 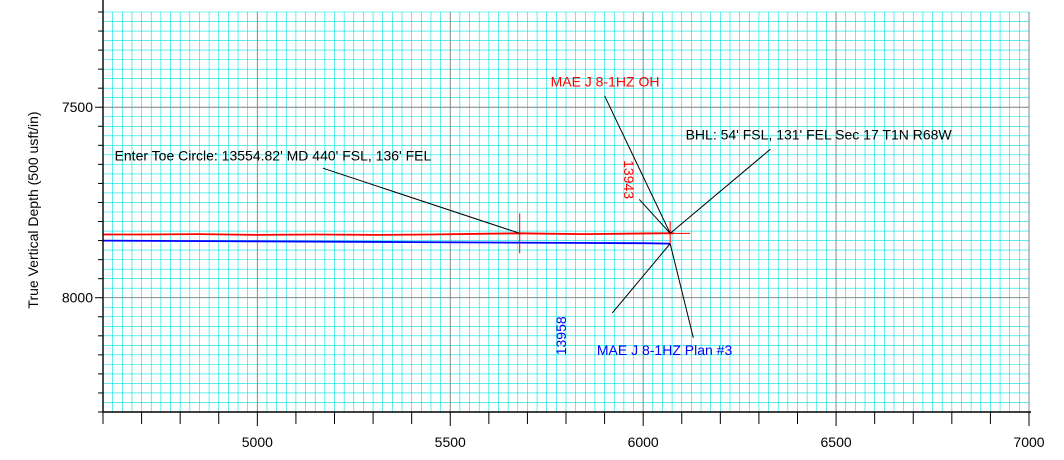 I want to click on series-layer, so click(x=396, y=233).